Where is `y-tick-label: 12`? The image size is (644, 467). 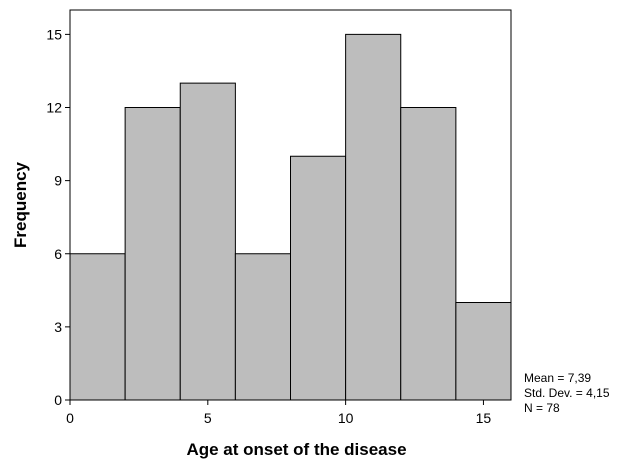 y-tick-label: 12 is located at coordinates (54, 108).